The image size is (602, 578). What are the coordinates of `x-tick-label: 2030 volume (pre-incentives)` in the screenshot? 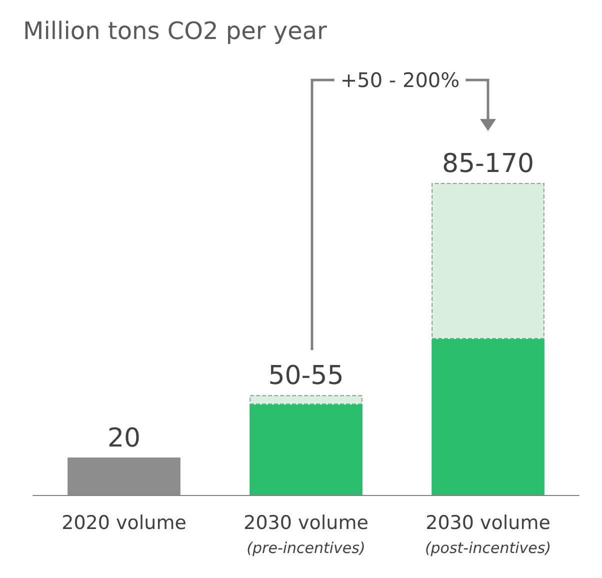 It's located at (306, 534).